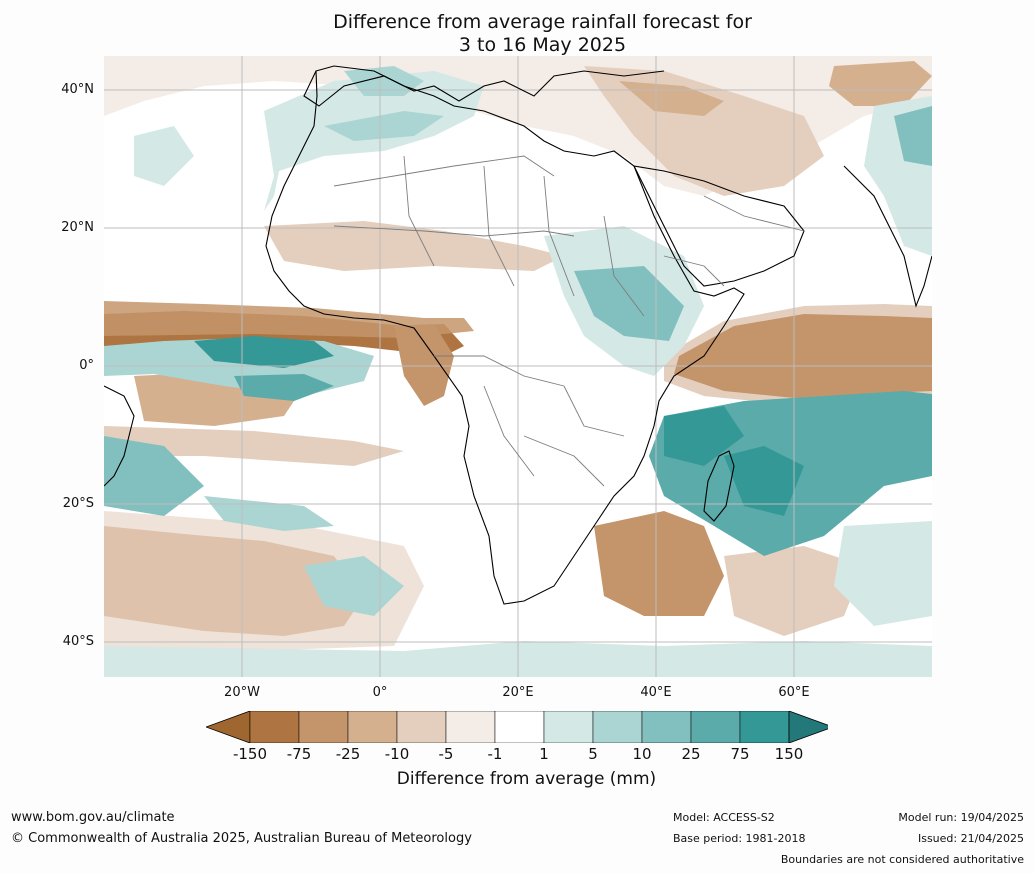 This screenshot has height=873, width=1035. I want to click on colorbar-tick: -75, so click(299, 754).